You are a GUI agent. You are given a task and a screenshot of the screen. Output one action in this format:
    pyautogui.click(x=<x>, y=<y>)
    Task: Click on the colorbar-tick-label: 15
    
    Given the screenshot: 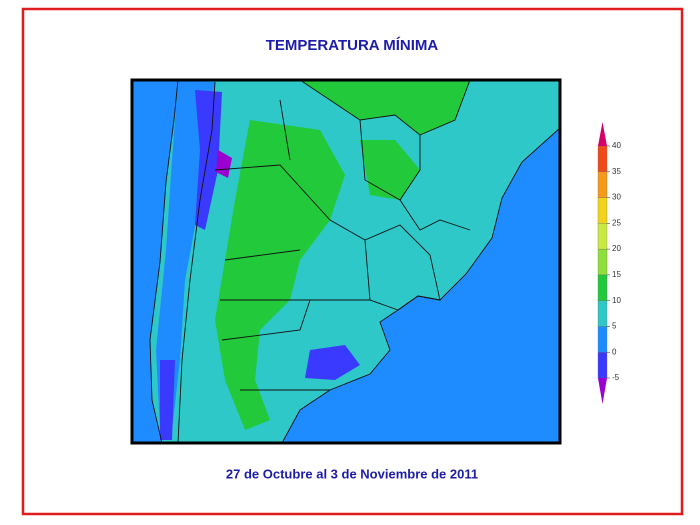 What is the action you would take?
    pyautogui.click(x=616, y=274)
    